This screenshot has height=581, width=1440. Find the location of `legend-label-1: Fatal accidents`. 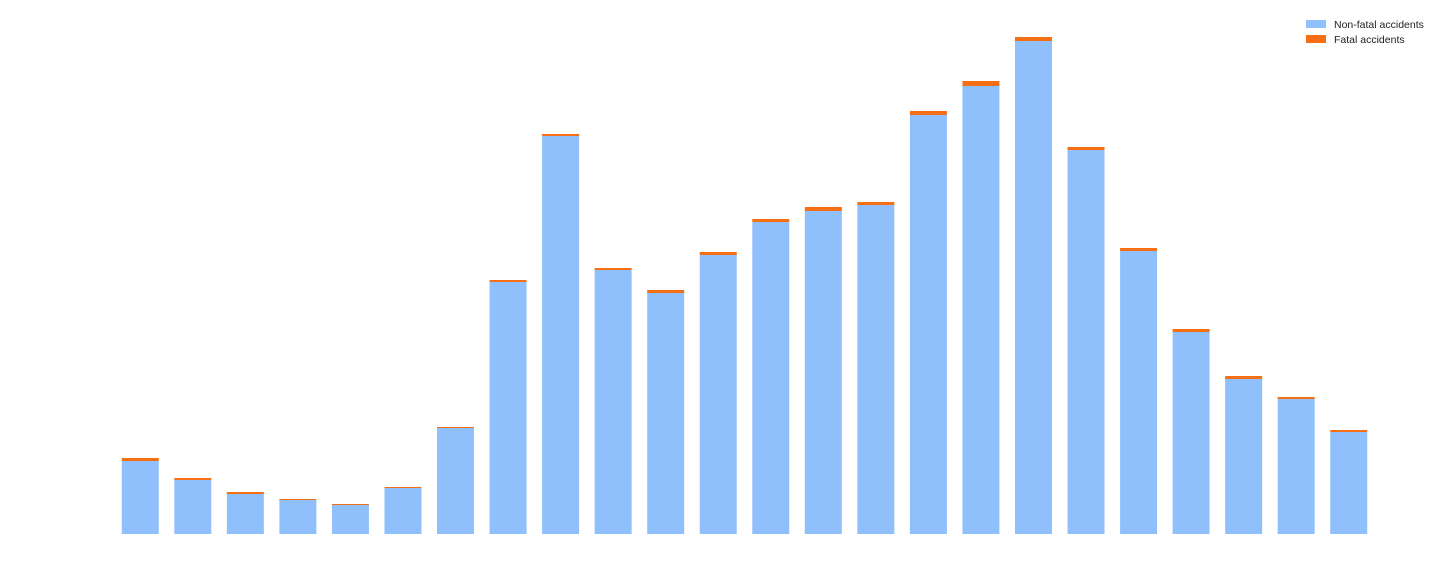

legend-label-1: Fatal accidents is located at coordinates (1369, 40).